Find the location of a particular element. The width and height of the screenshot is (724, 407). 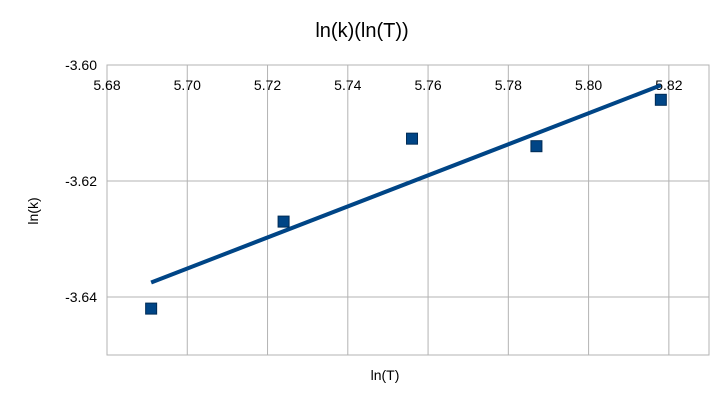

x-tick-label: 5.74 is located at coordinates (347, 85).